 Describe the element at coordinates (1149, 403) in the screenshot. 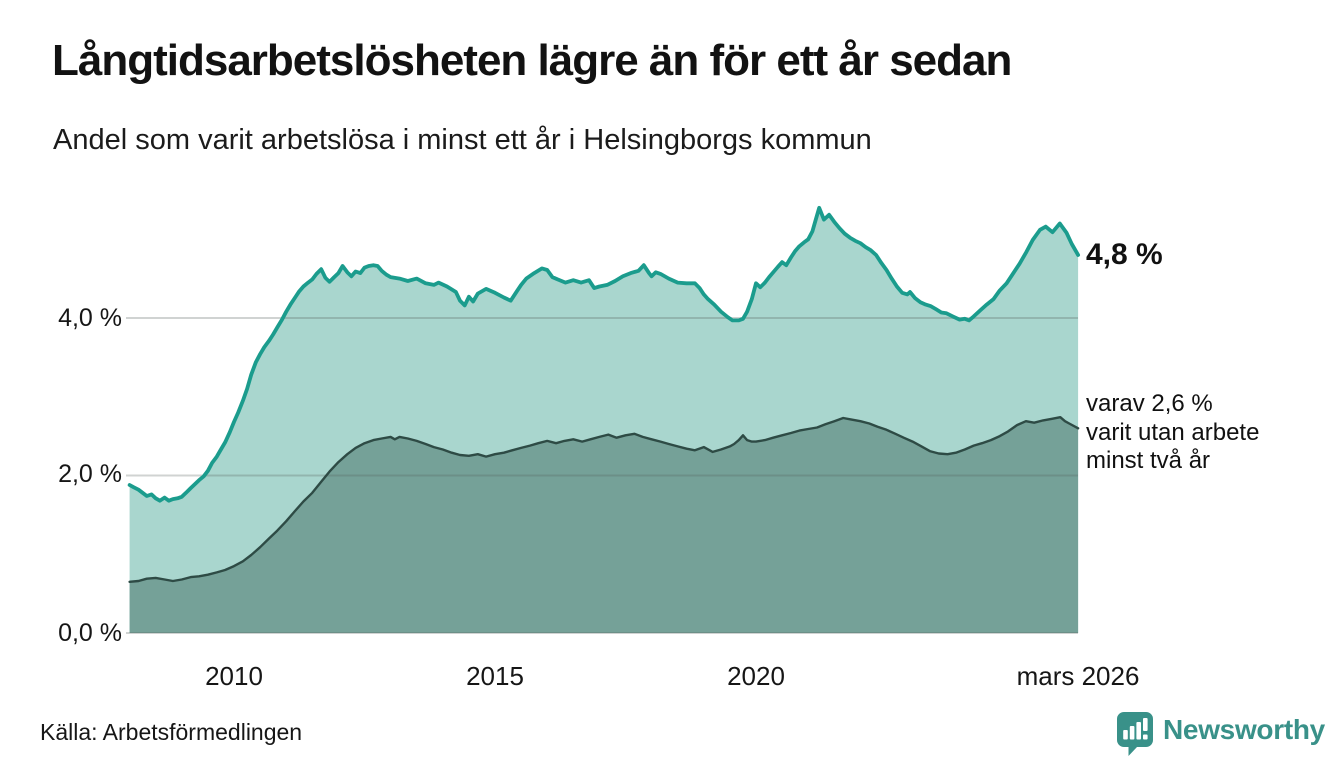

I see `secondary-value-line-1: varav 2,6 %` at that location.